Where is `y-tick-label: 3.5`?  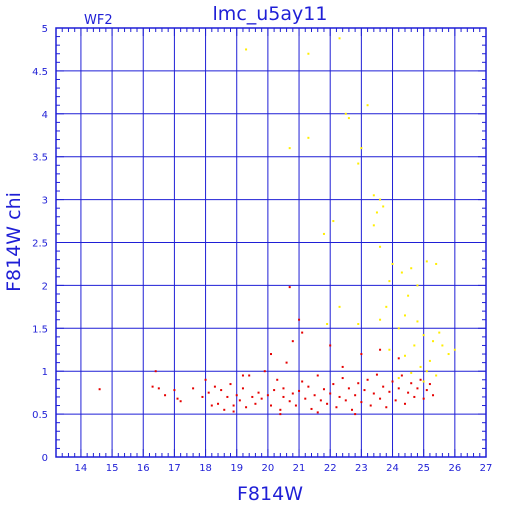
y-tick-label: 3.5 is located at coordinates (40, 158).